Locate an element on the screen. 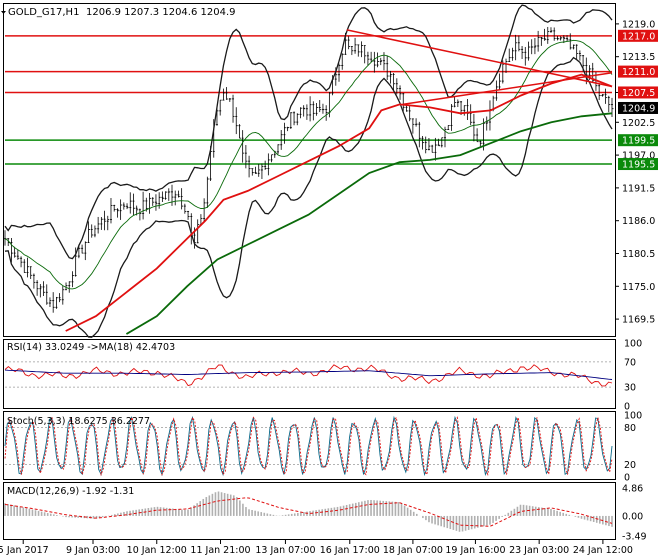  macd-histogram is located at coordinates (308, 511).